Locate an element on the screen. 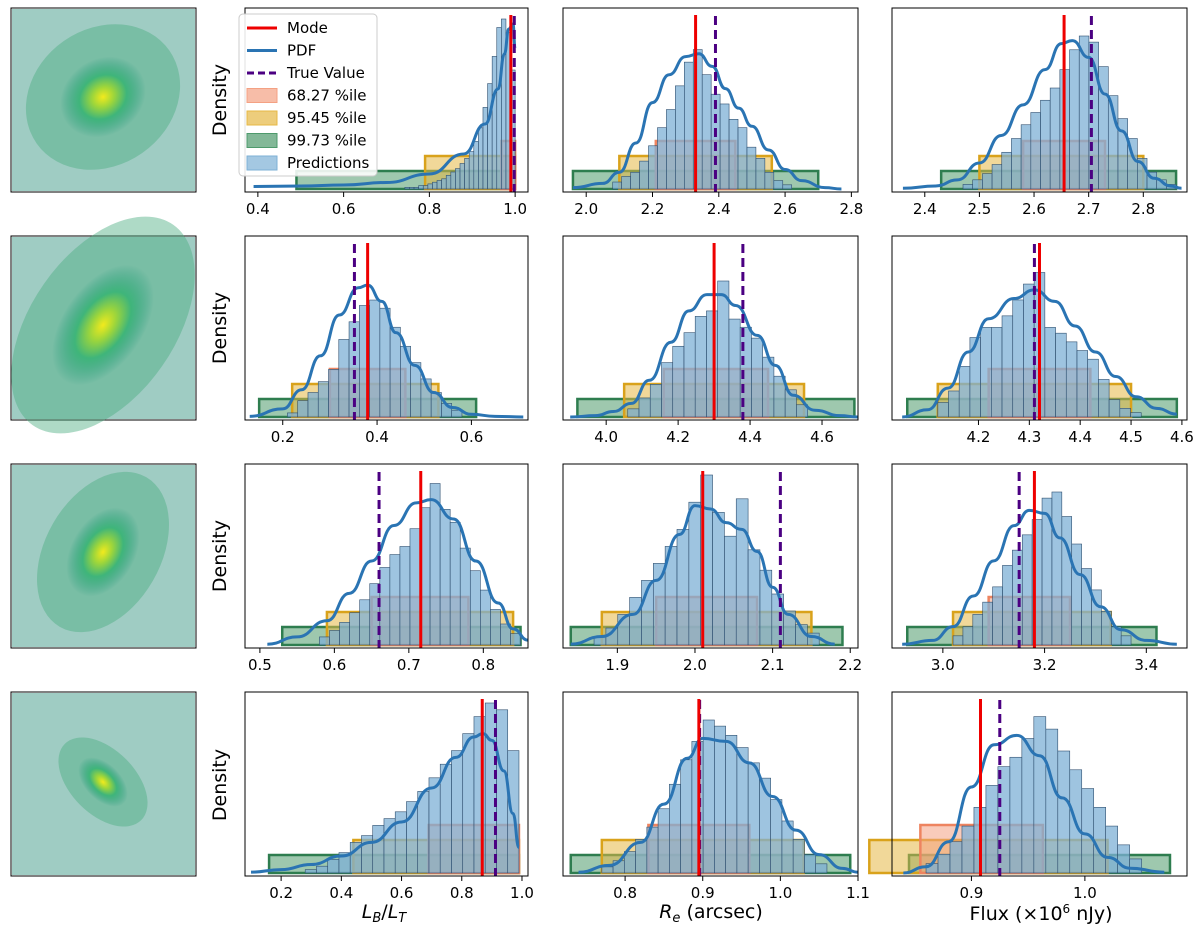 The width and height of the screenshot is (1201, 935). x-tick-label: 4.2 is located at coordinates (678, 437).